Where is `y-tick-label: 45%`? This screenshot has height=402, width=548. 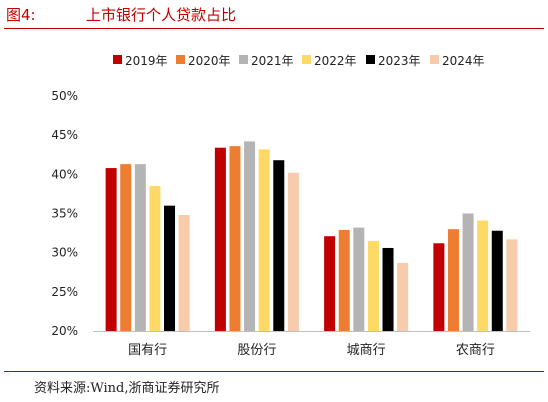 y-tick-label: 45% is located at coordinates (64, 135).